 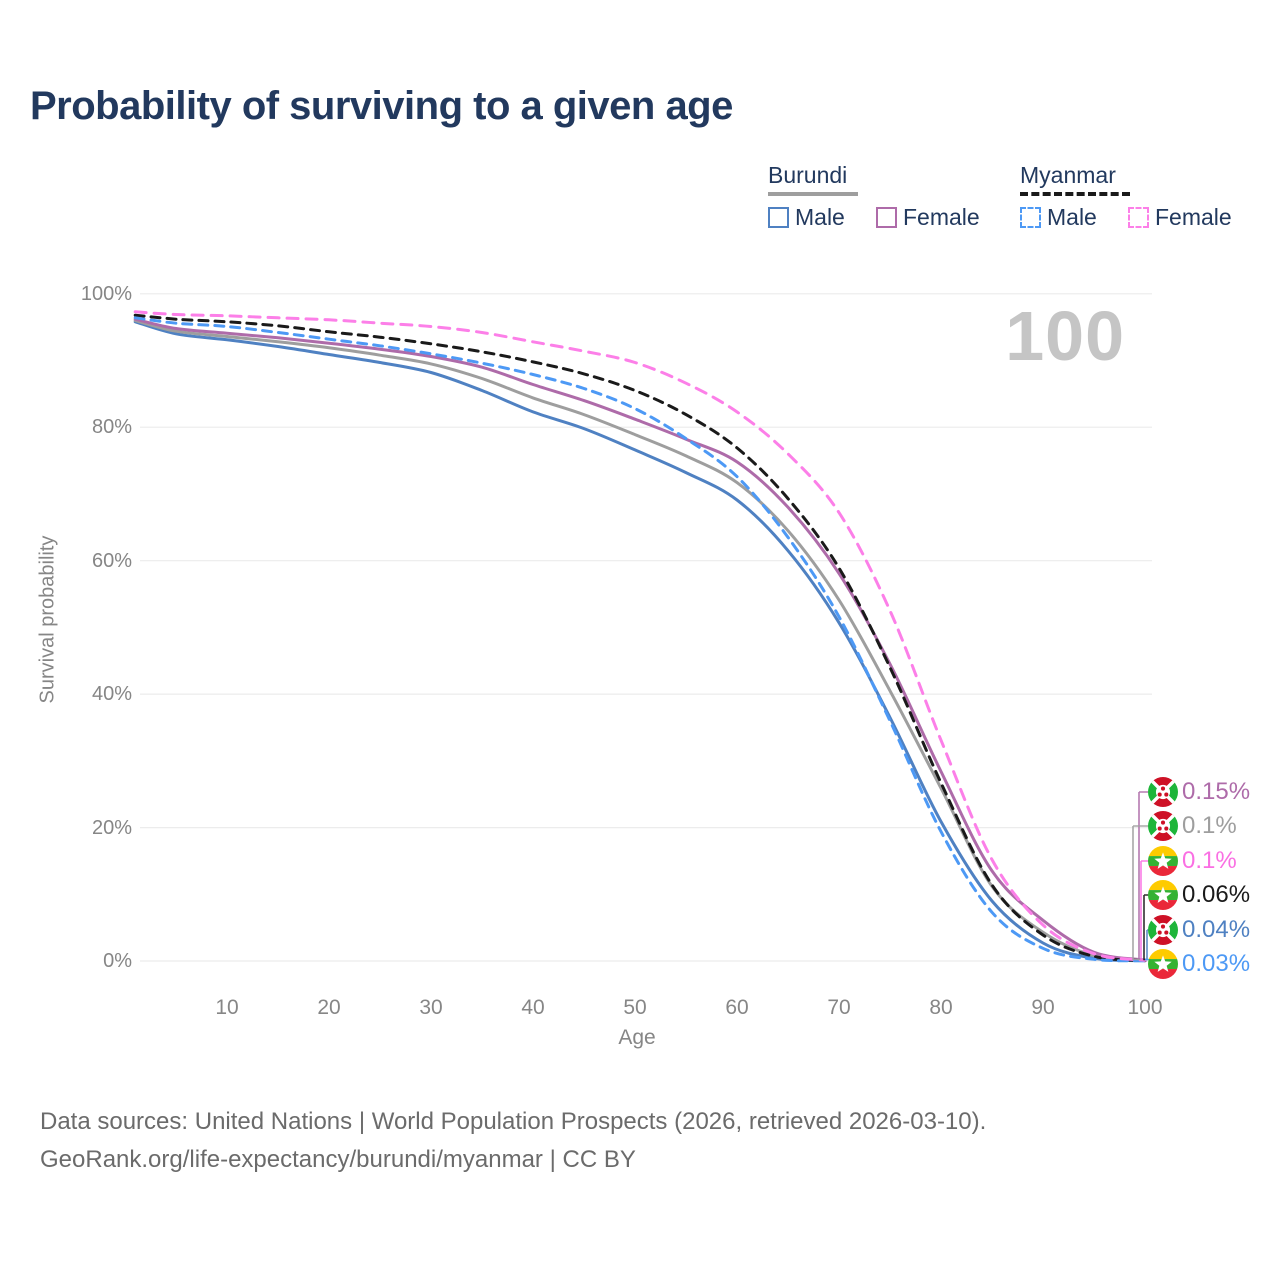 I want to click on legend-item-burundi-female: Female, so click(x=928, y=217).